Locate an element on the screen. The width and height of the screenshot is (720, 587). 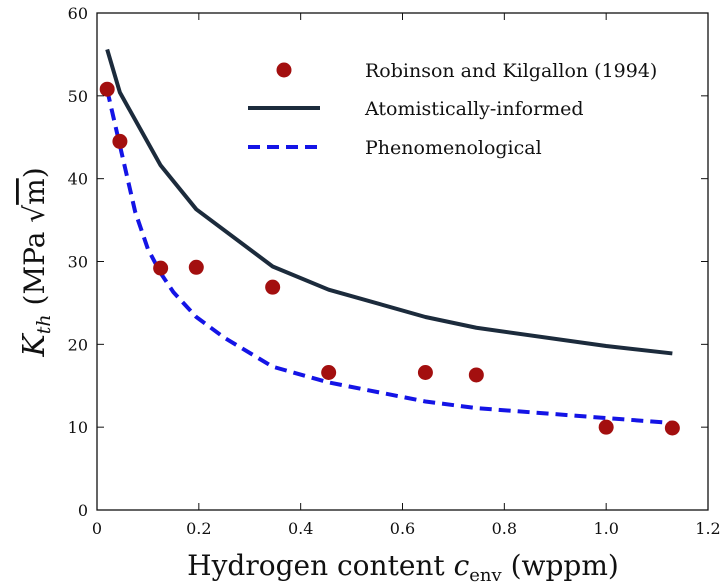
x-axis-unit: (wppm) is located at coordinates (565, 565).